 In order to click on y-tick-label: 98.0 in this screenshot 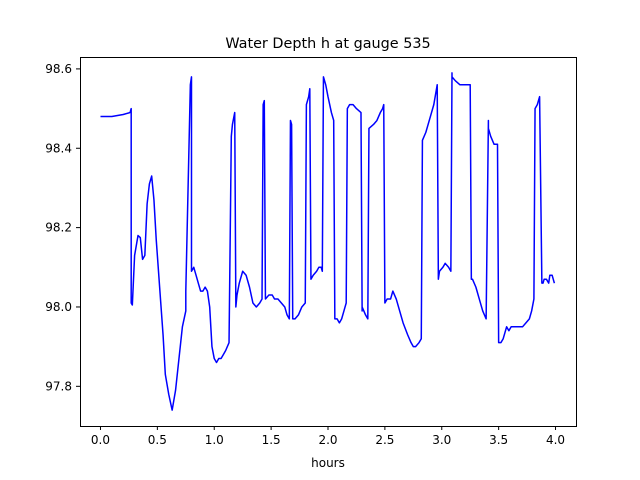, I will do `click(58, 307)`.